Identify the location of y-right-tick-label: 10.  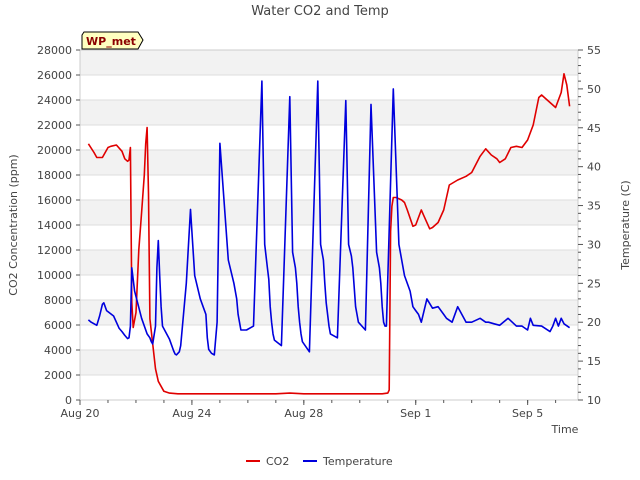
(594, 400).